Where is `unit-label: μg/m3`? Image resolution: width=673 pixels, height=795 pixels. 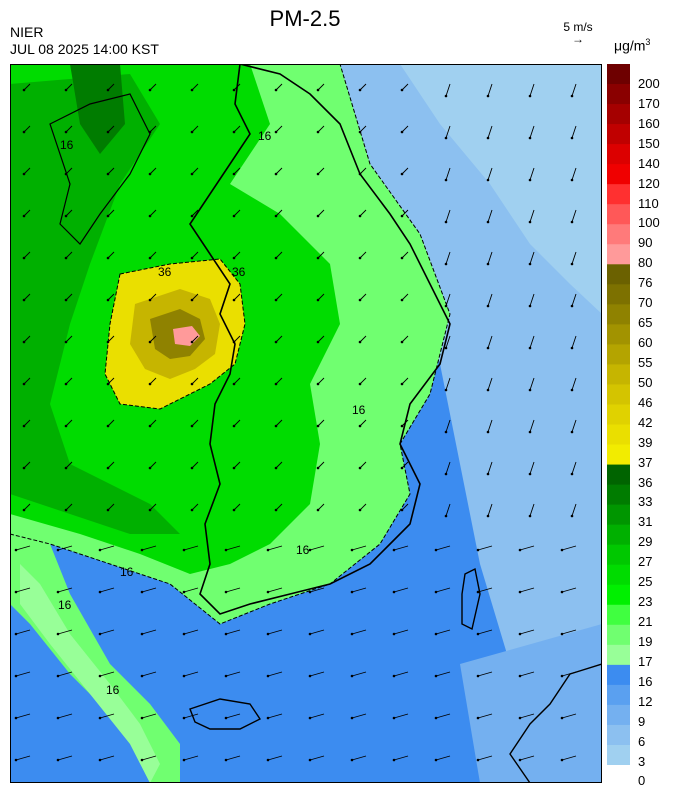 unit-label: μg/m3 is located at coordinates (632, 45).